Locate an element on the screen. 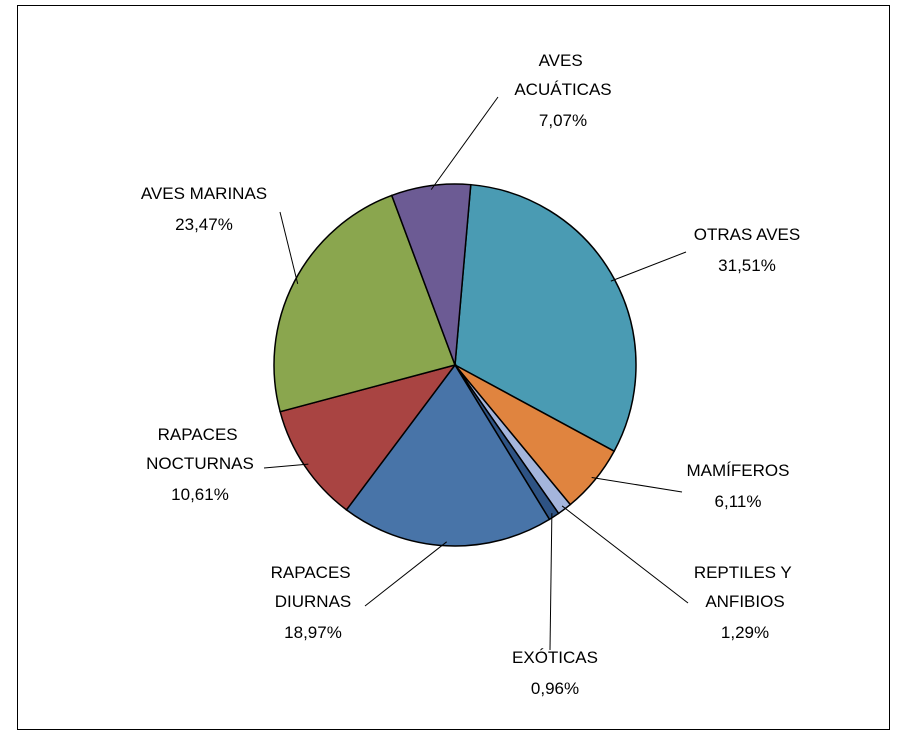  slice-value-label: 6,11% is located at coordinates (738, 501).